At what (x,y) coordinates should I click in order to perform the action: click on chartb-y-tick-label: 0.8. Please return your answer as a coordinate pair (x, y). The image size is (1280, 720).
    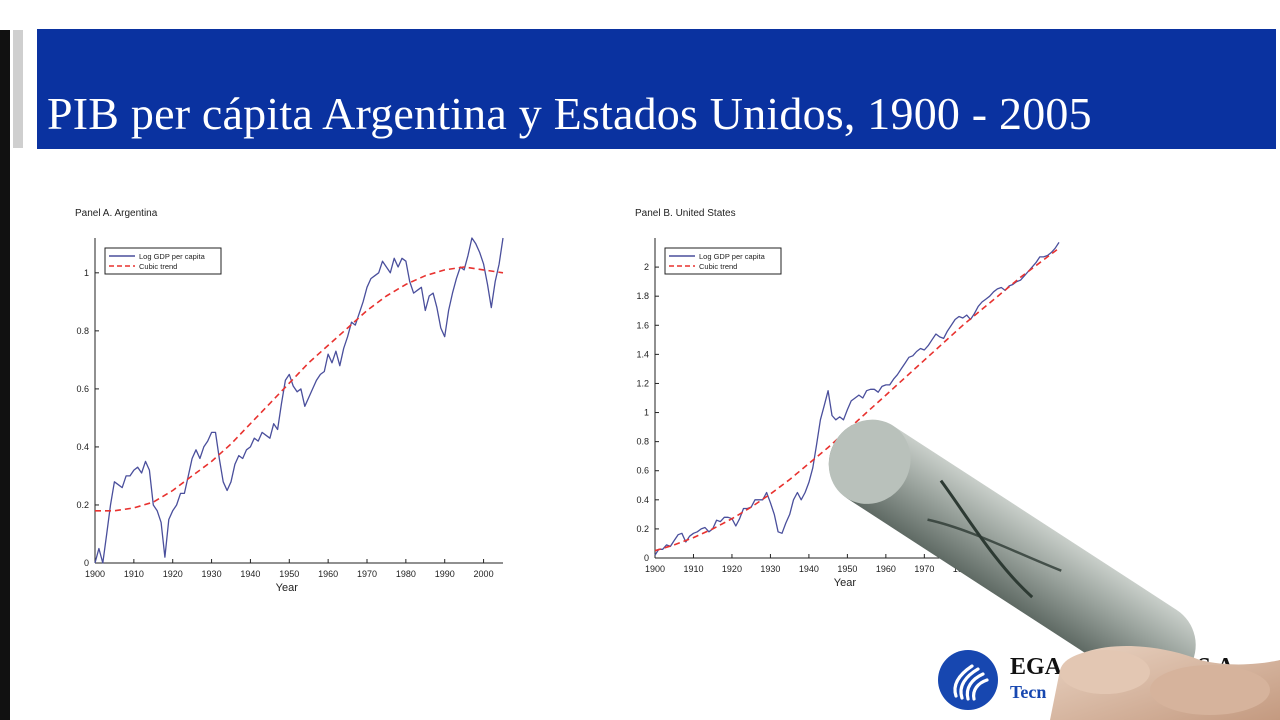
    Looking at the image, I should click on (642, 442).